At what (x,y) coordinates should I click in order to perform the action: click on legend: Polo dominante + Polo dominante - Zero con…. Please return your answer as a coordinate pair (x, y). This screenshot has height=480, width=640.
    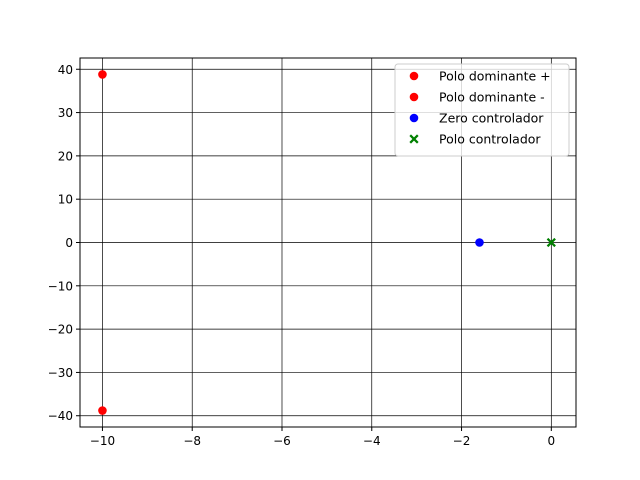
    Looking at the image, I should click on (482, 110).